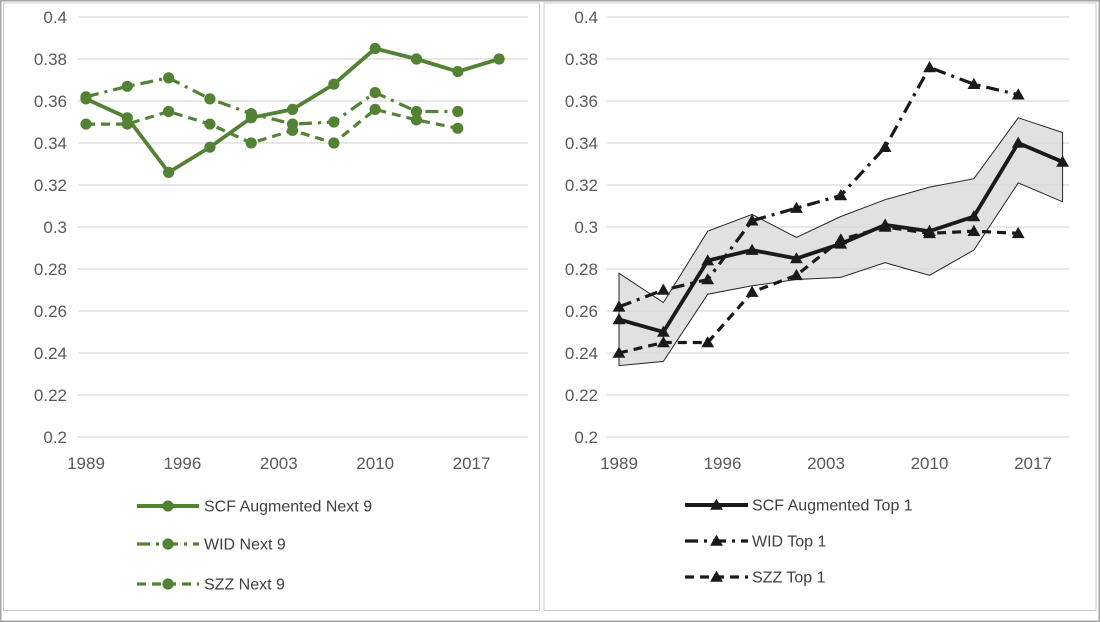  What do you see at coordinates (755, 578) in the screenshot?
I see `legend-item-szz-top-1: SZZ Top 1` at bounding box center [755, 578].